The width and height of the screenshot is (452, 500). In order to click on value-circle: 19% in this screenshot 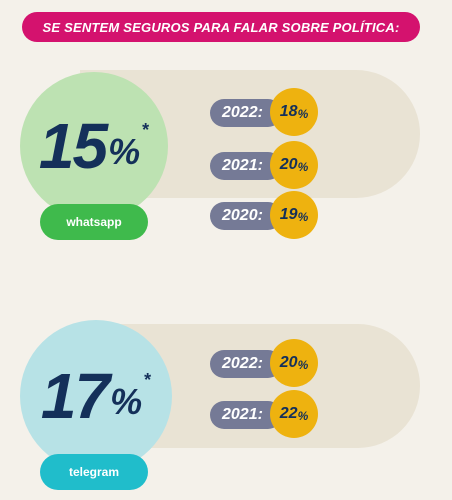, I will do `click(294, 215)`.